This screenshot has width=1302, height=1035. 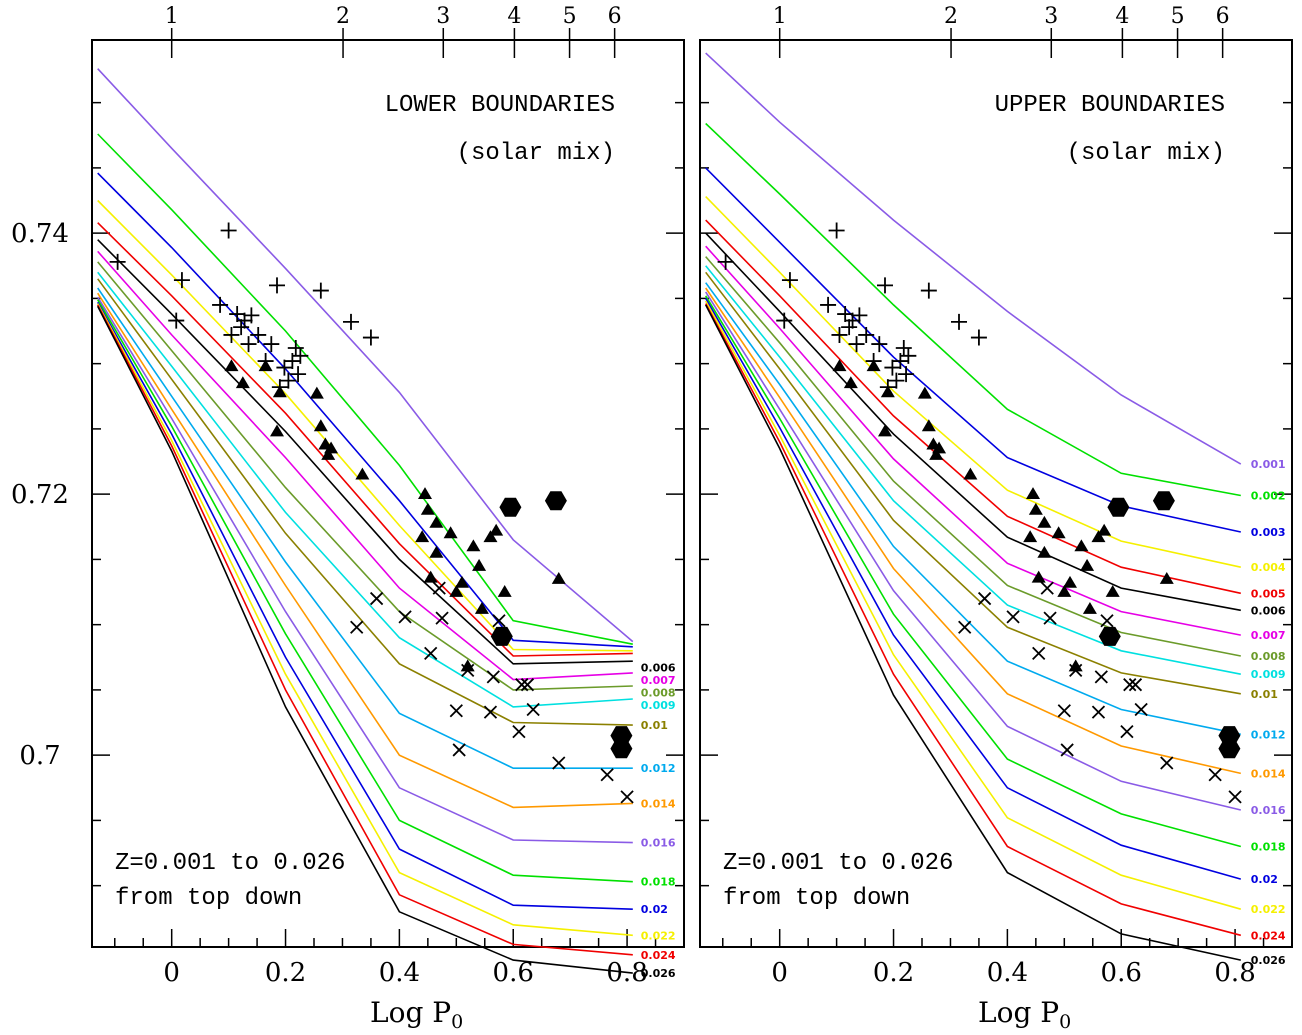 I want to click on z-label-0.01: 0.01, so click(x=1264, y=694).